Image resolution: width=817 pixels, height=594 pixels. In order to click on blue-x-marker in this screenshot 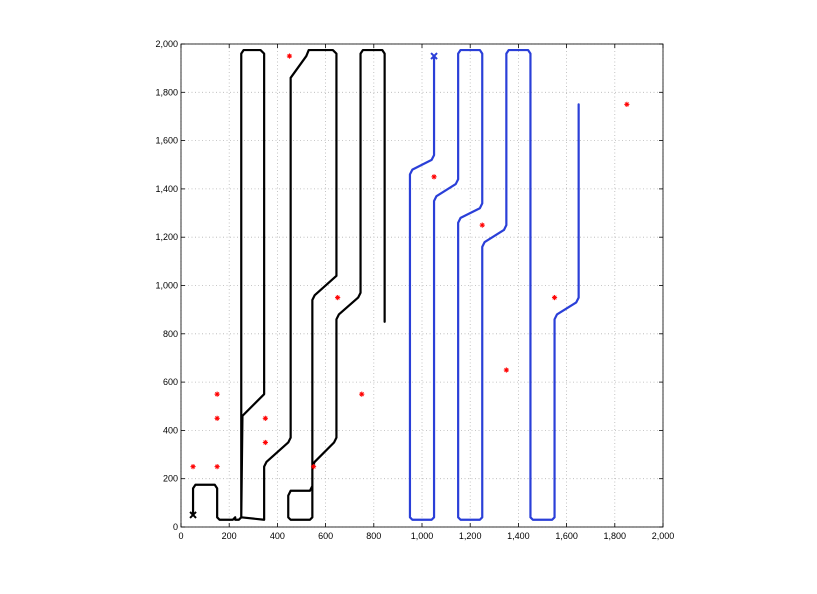, I will do `click(434, 56)`.